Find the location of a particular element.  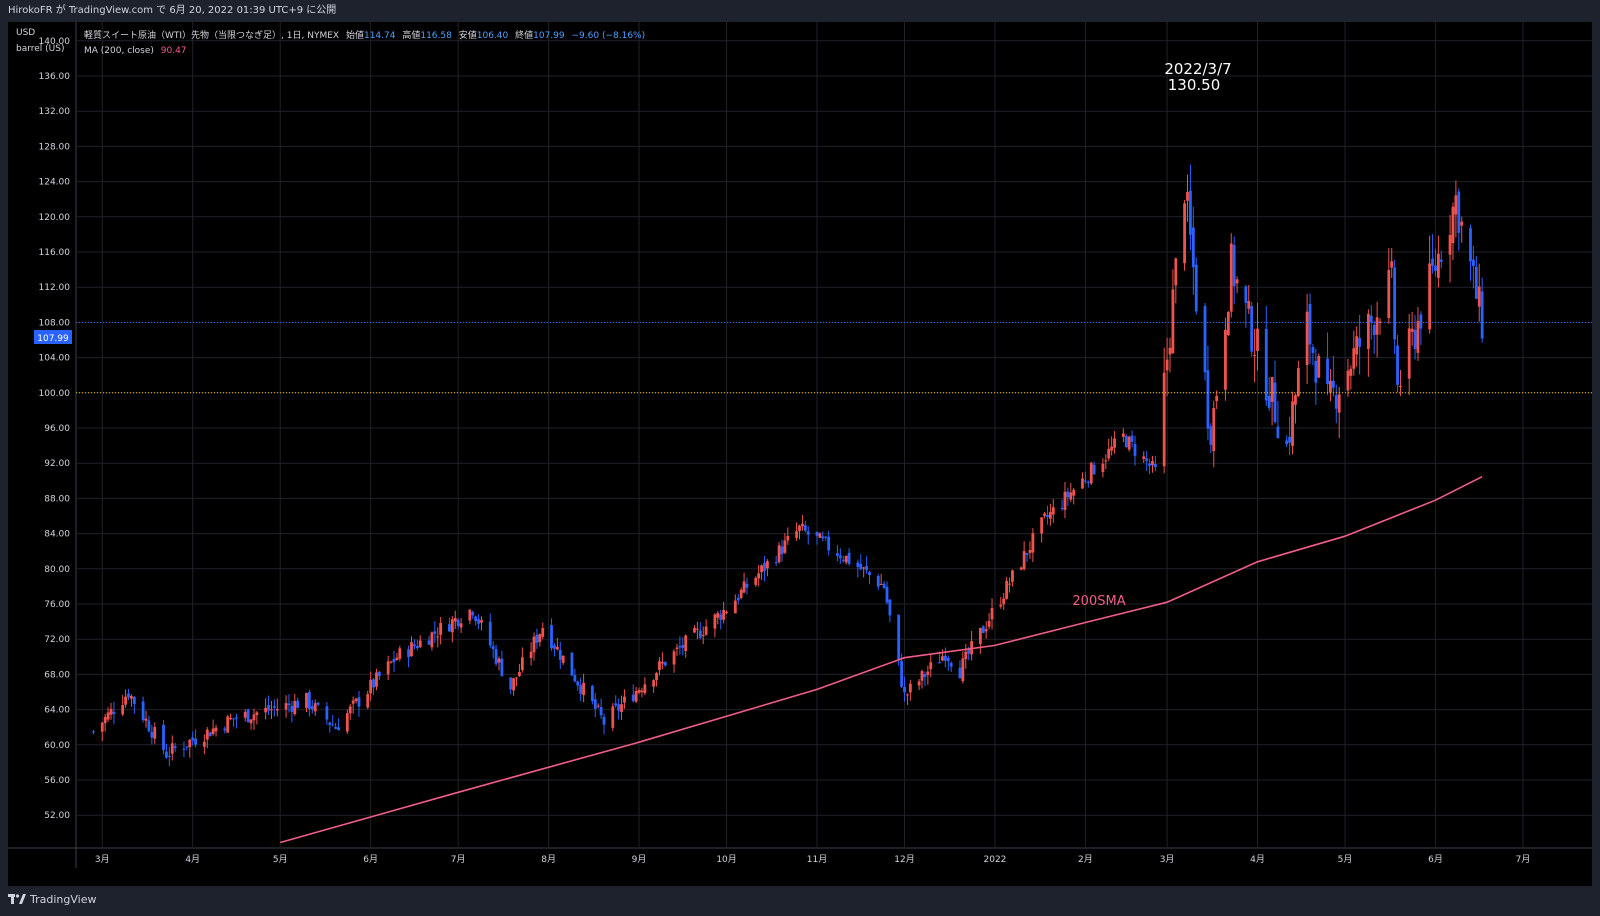

ma-label: MA (200, close) is located at coordinates (119, 51).